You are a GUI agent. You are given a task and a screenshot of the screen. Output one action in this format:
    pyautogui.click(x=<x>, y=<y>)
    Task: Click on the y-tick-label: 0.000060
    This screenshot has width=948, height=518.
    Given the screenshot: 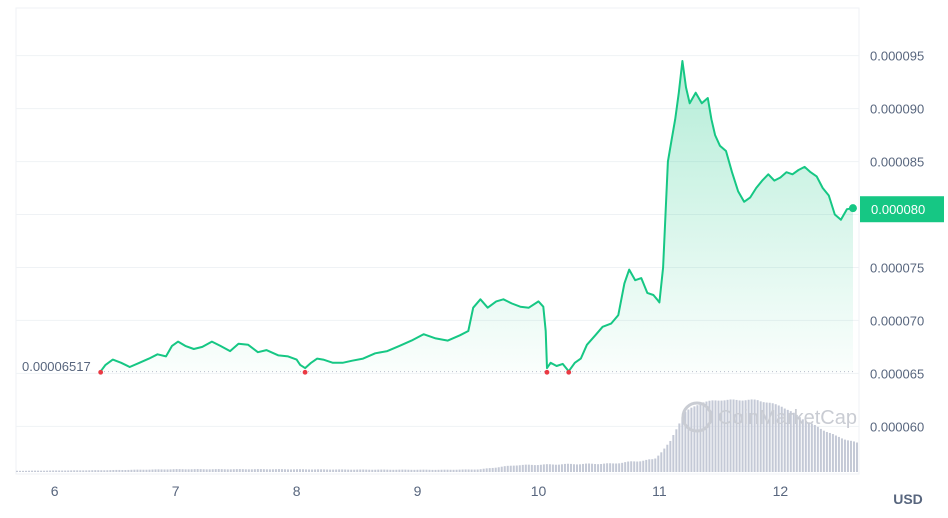 What is the action you would take?
    pyautogui.click(x=897, y=426)
    